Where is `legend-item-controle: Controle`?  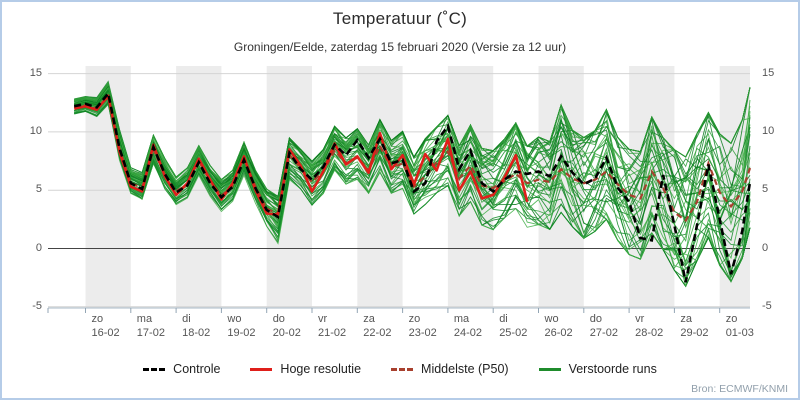 legend-item-controle: Controle is located at coordinates (181, 369).